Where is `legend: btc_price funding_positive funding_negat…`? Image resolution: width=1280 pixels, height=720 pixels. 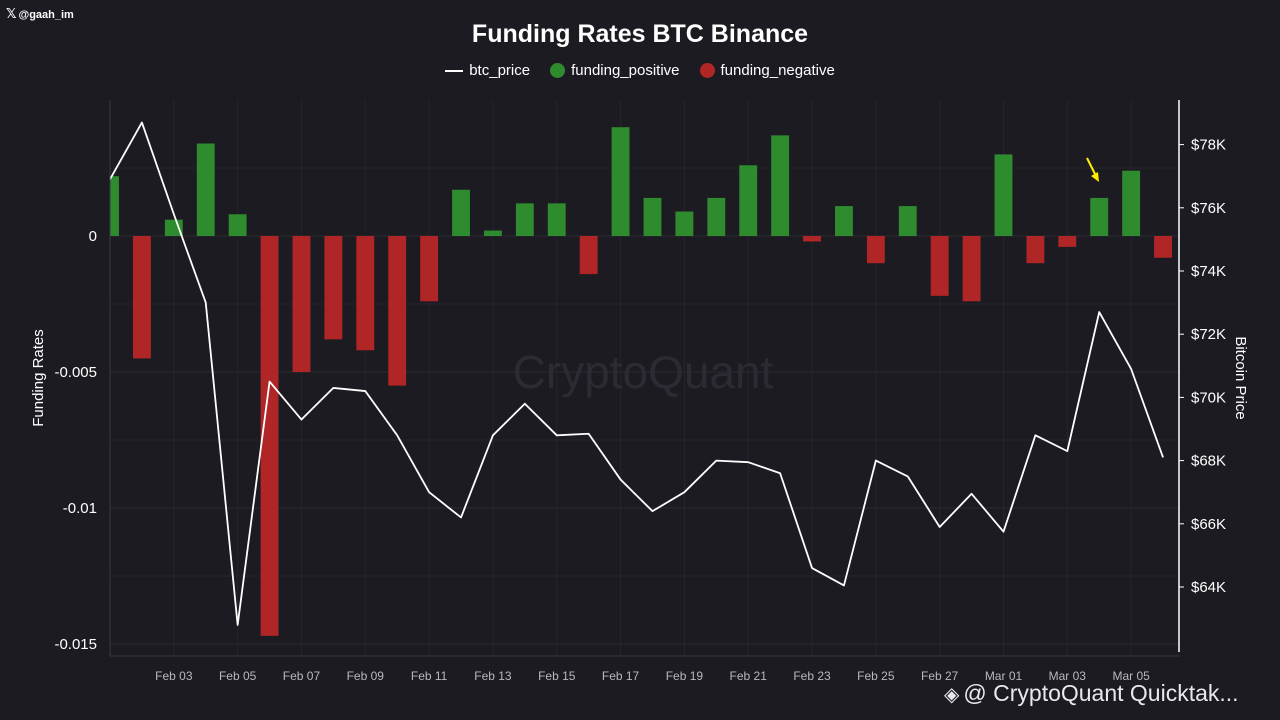
legend: btc_price funding_positive funding_negat… is located at coordinates (640, 70).